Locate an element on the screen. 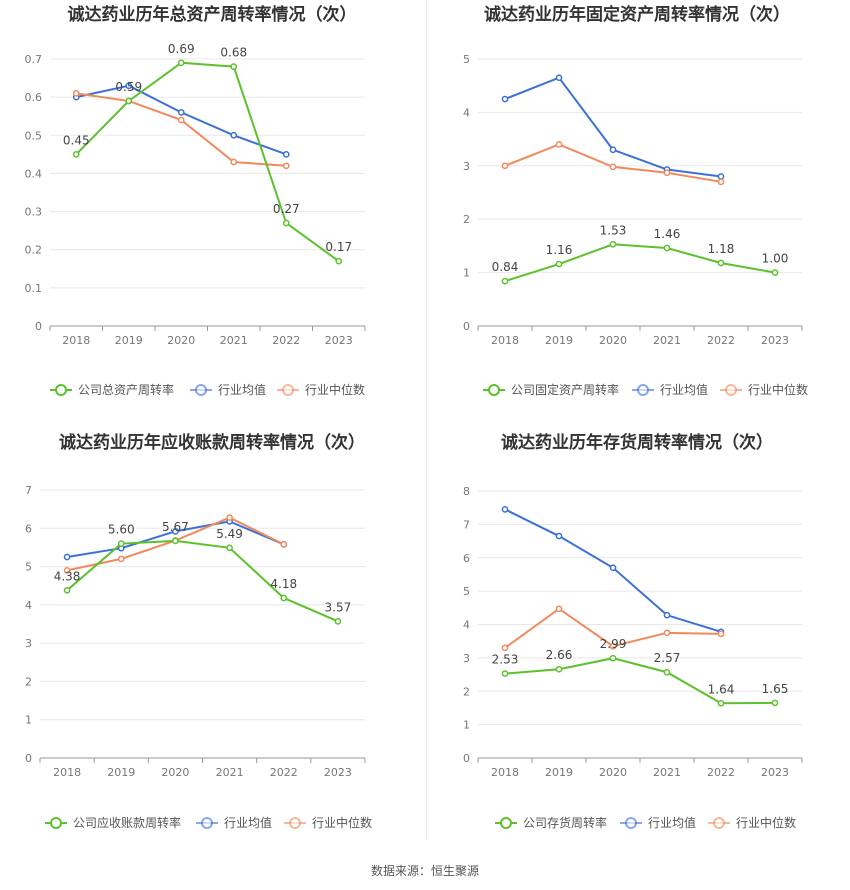 Image resolution: width=850 pixels, height=890 pixels. legend-label: 公司总资产周转率 is located at coordinates (126, 389).